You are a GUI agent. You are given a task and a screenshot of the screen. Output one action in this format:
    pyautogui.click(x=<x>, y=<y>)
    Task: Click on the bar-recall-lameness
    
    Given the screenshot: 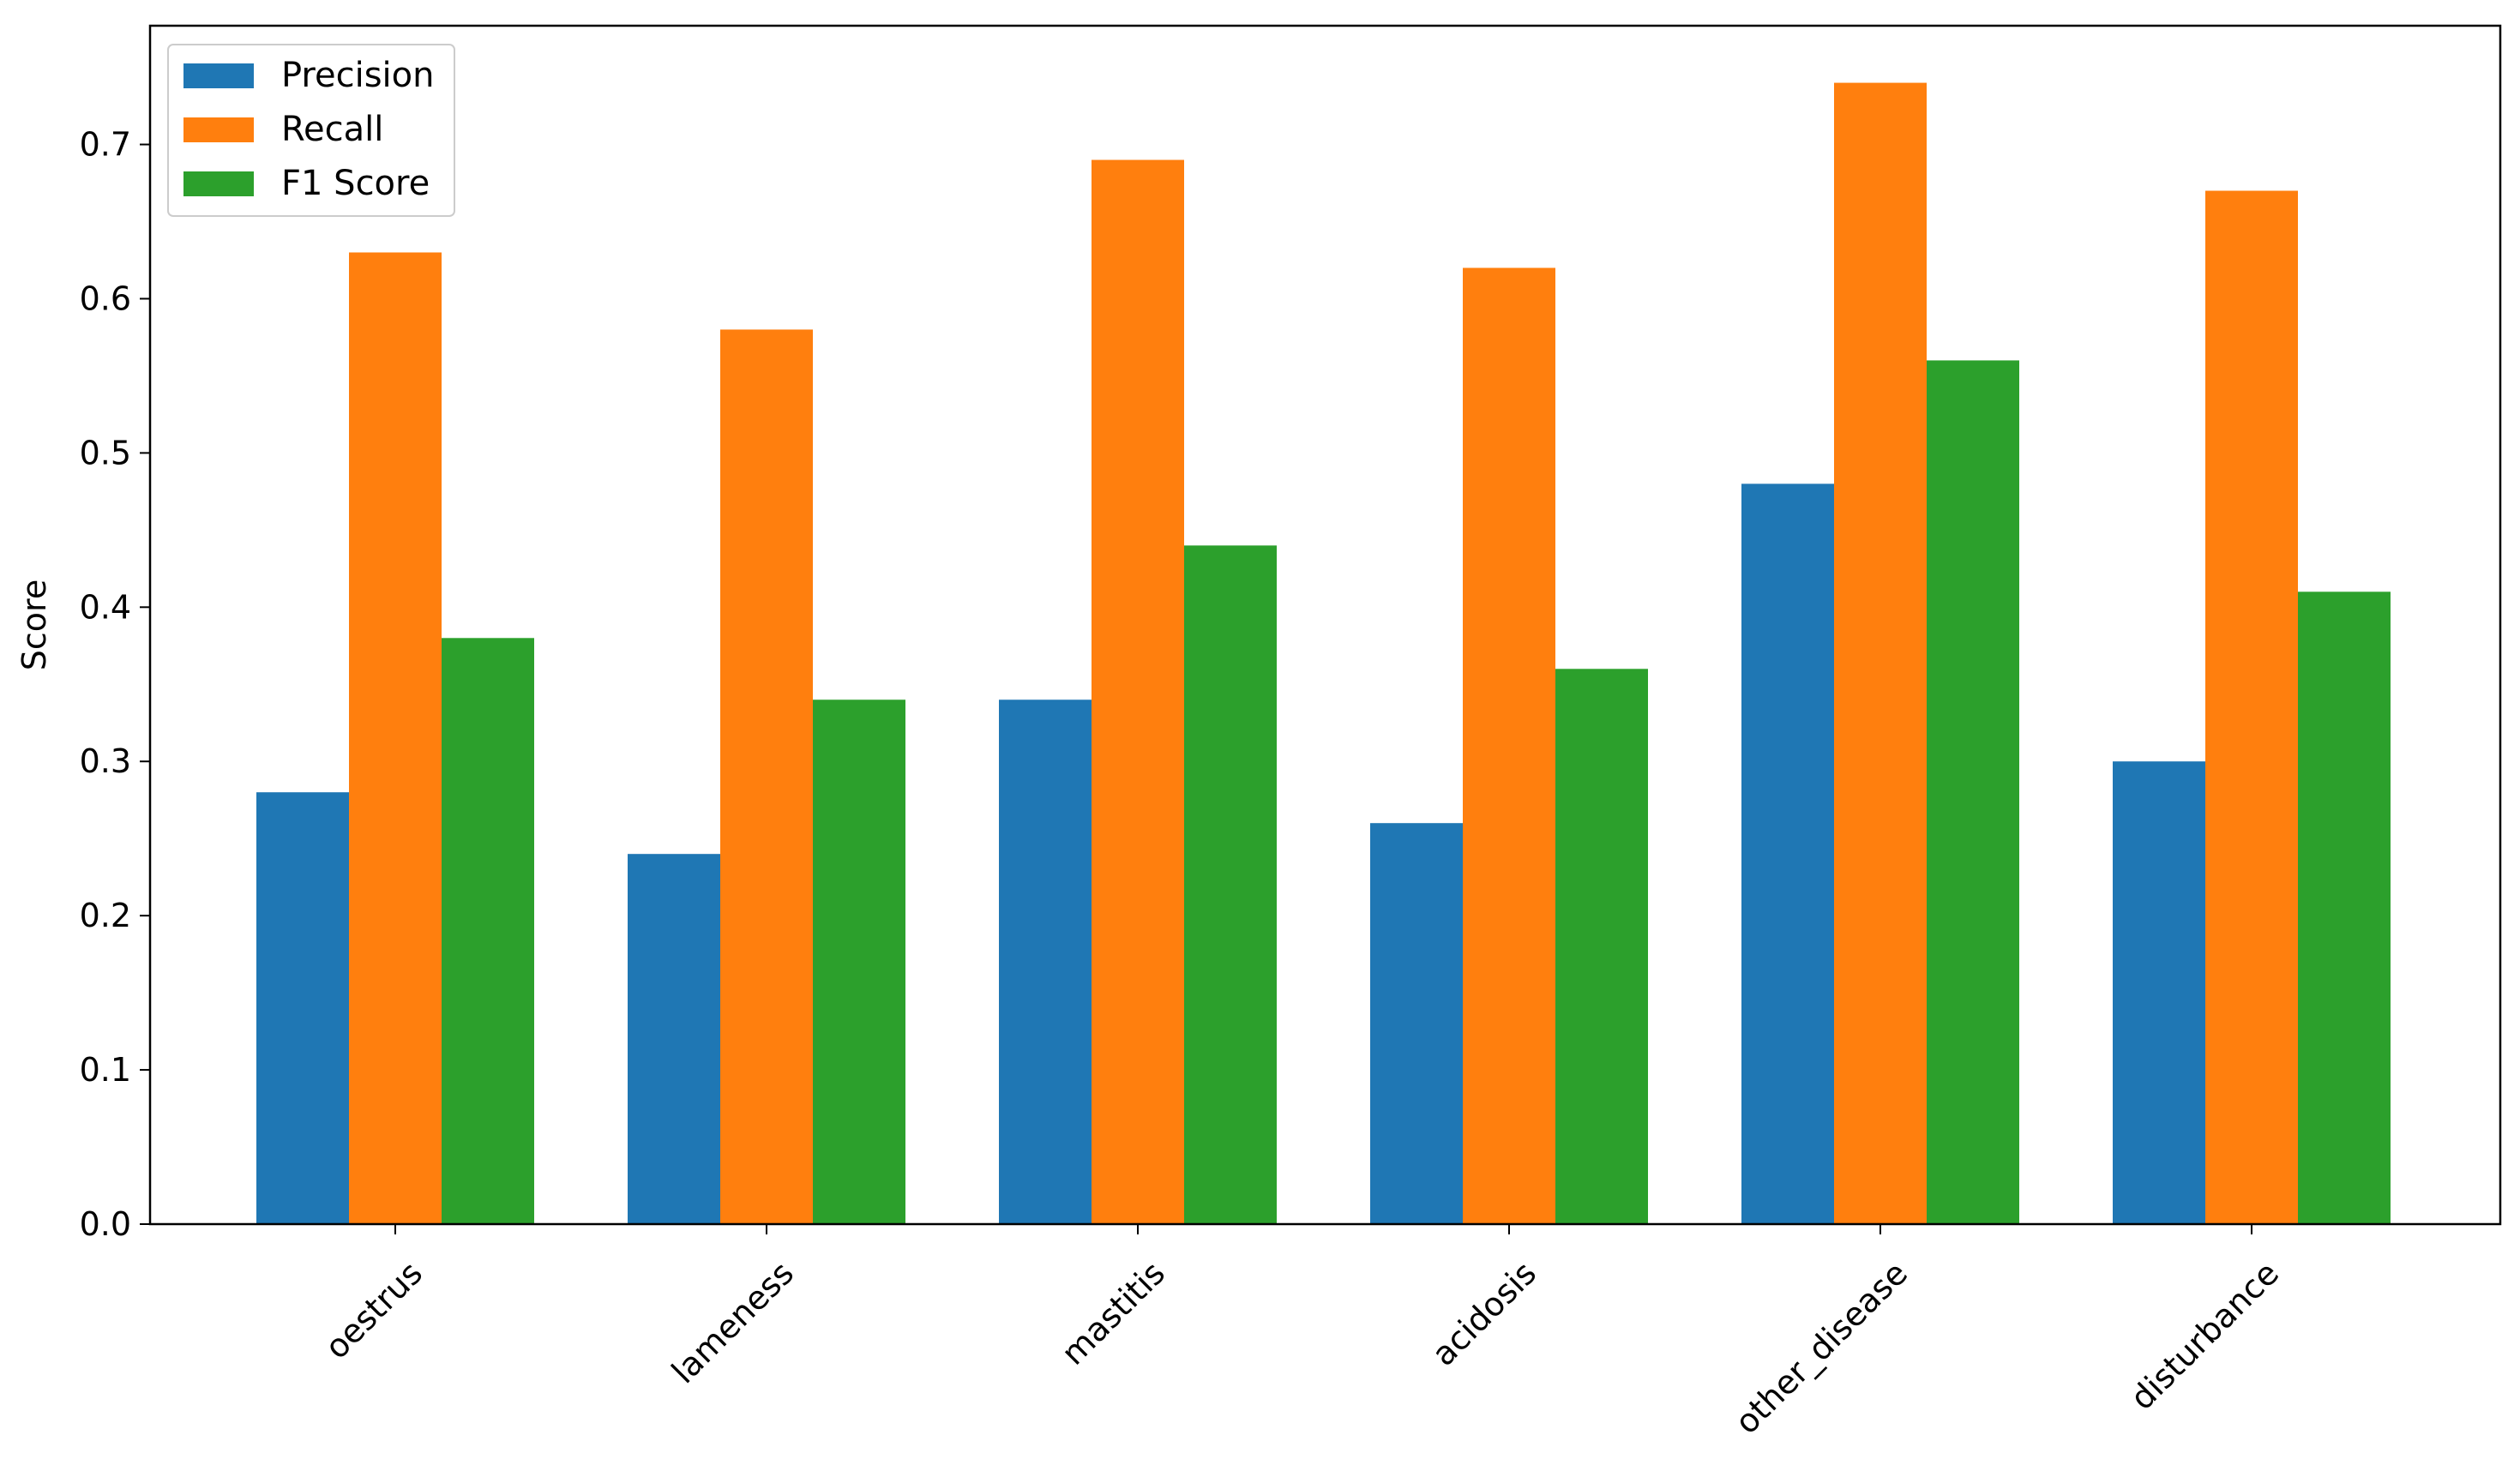 What is the action you would take?
    pyautogui.click(x=766, y=777)
    